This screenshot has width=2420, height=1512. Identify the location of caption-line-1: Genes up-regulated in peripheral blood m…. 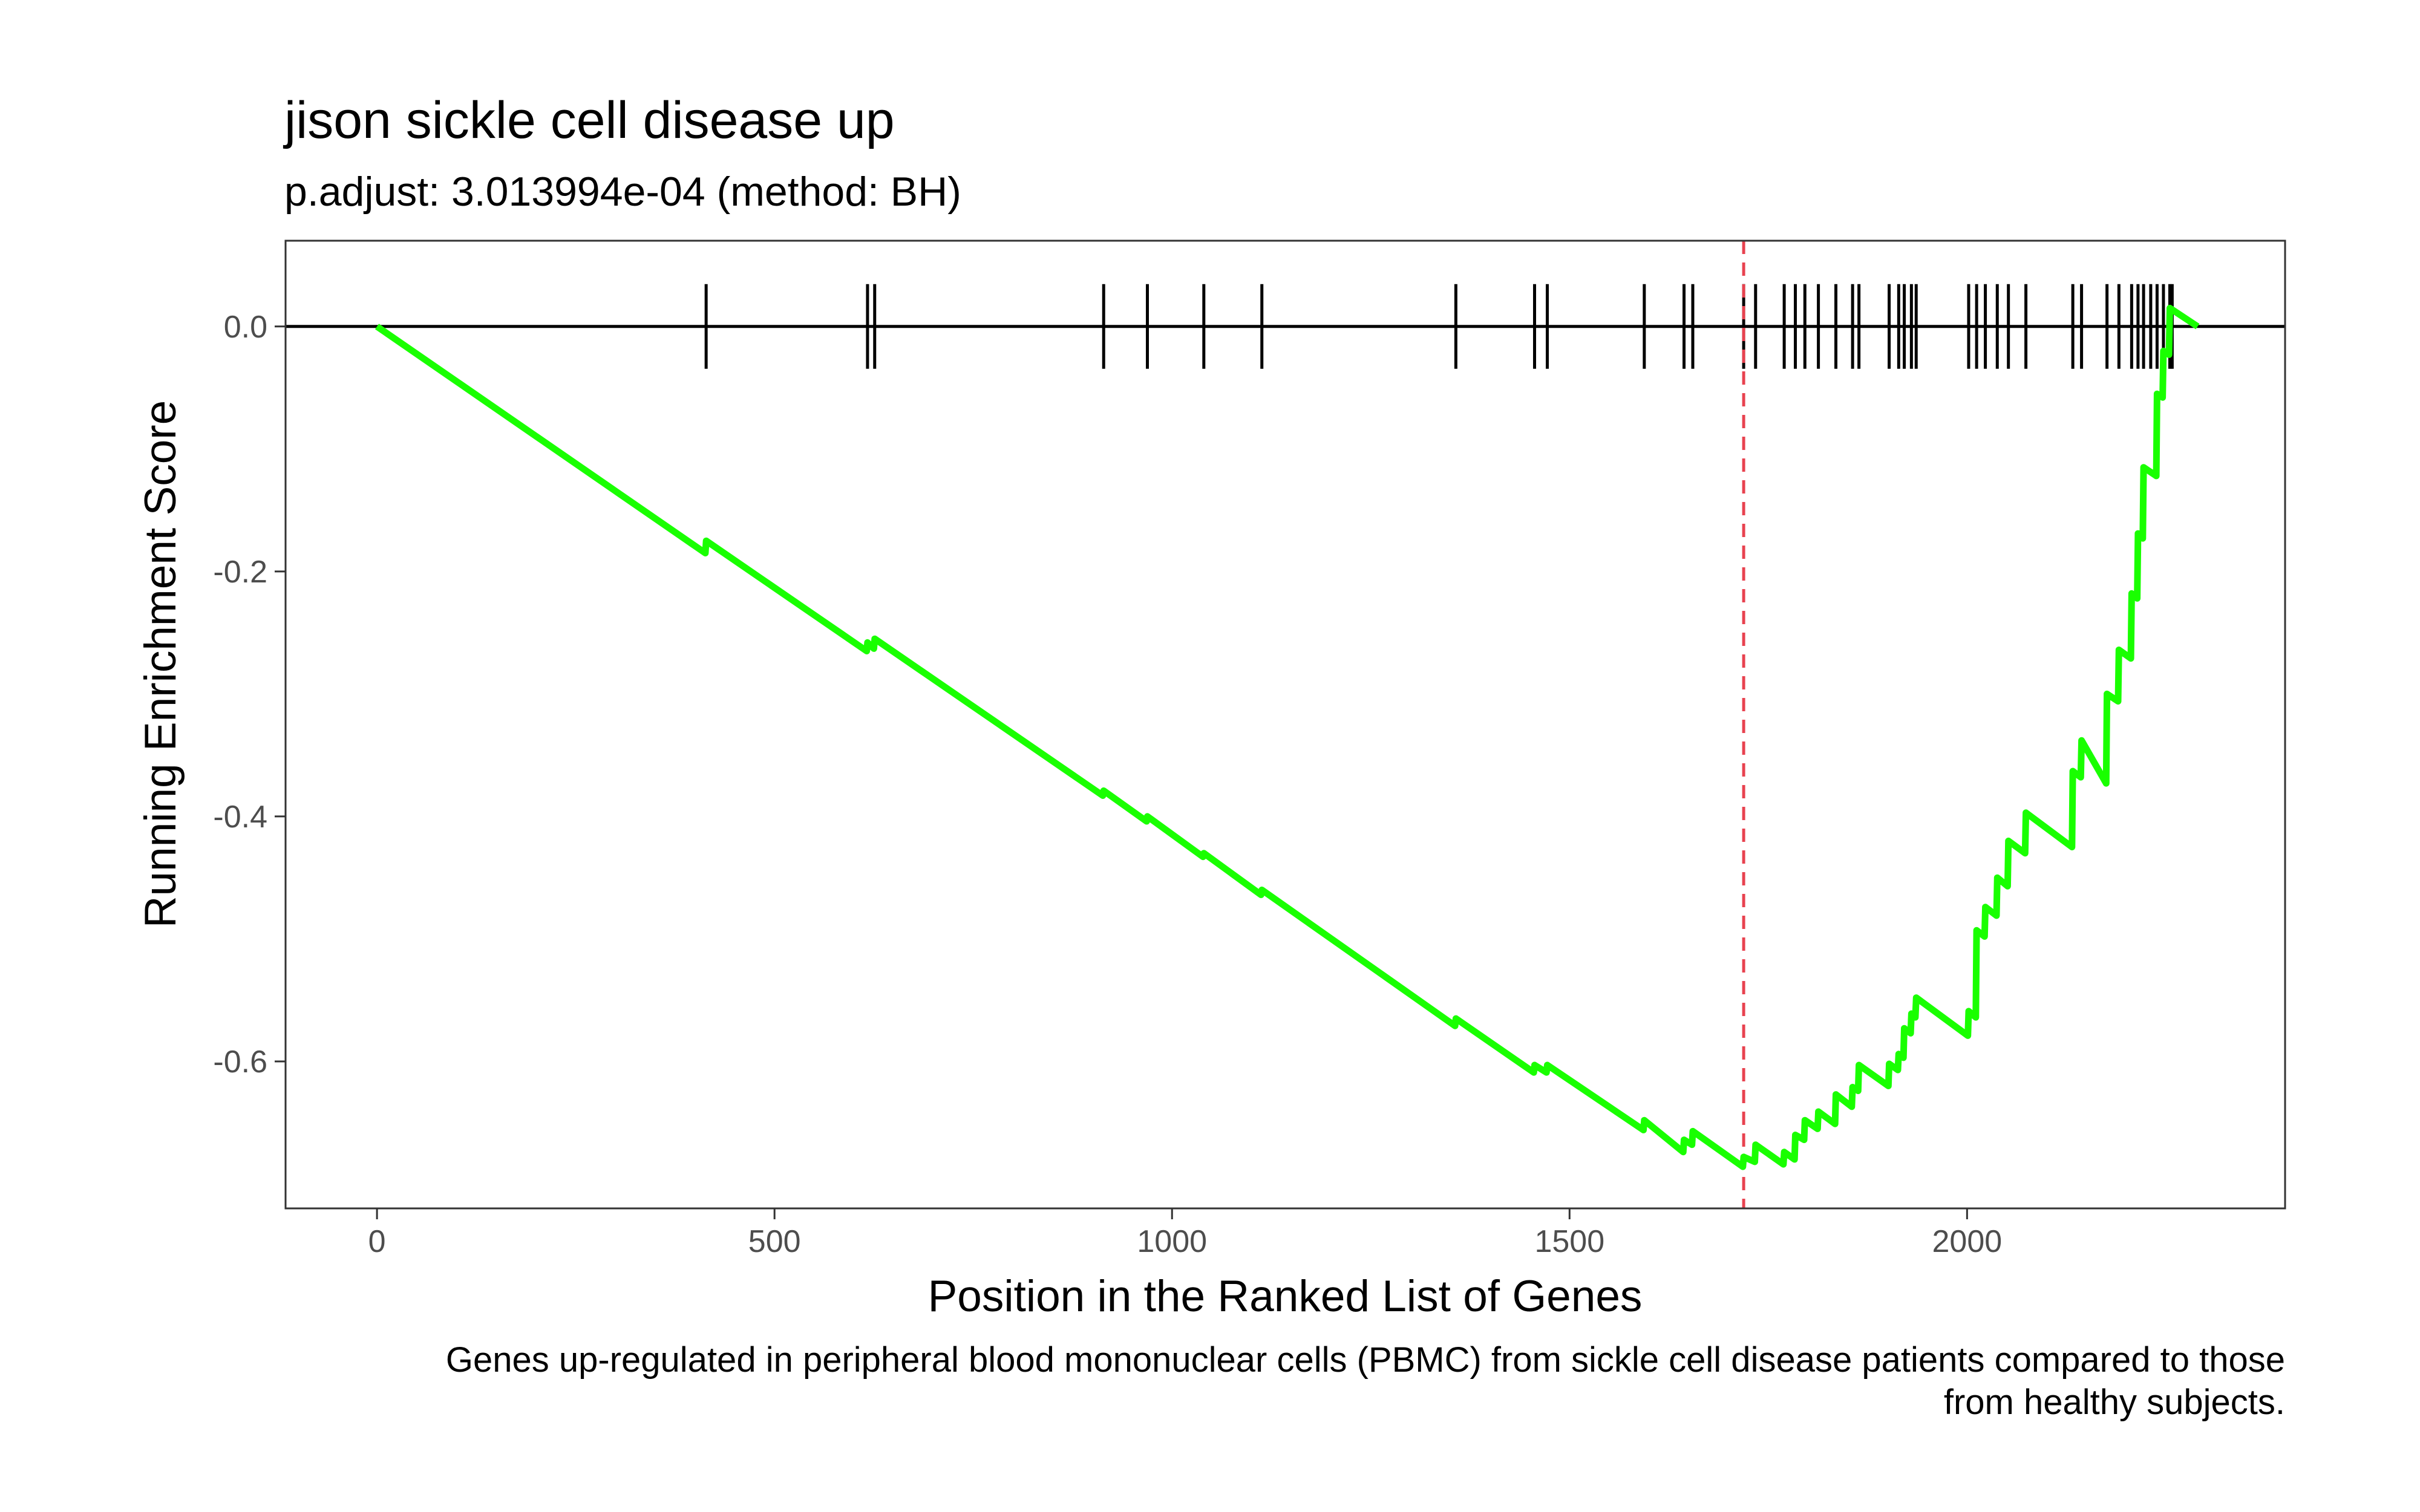
(1365, 1360).